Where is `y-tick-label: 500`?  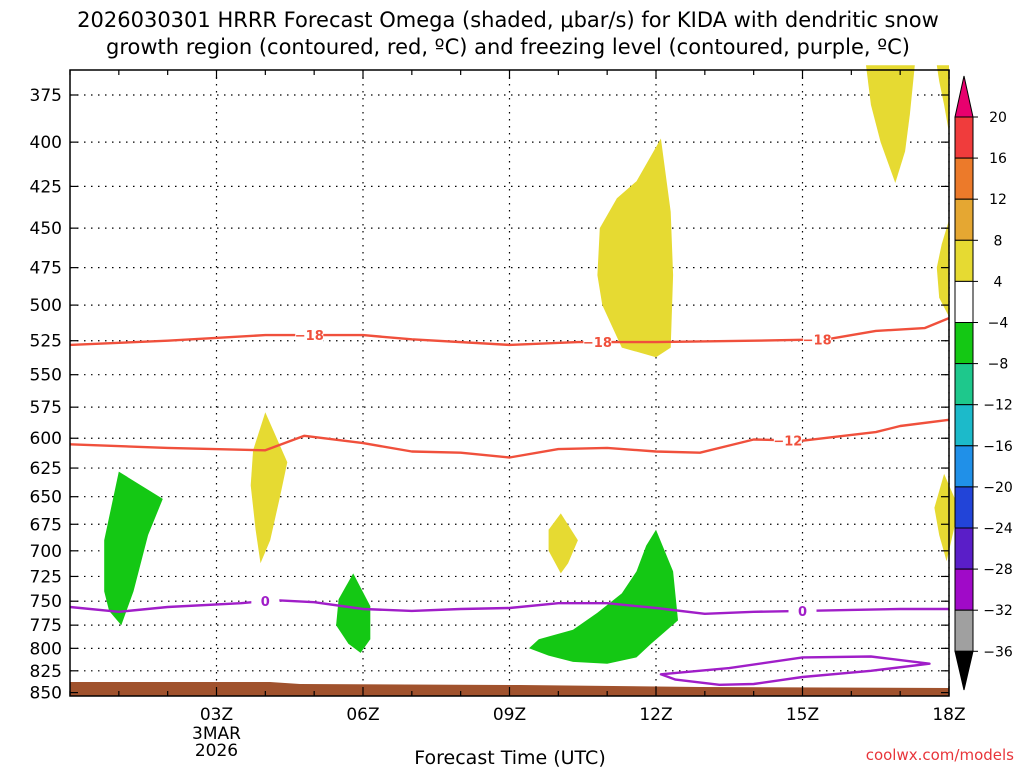
y-tick-label: 500 is located at coordinates (46, 306).